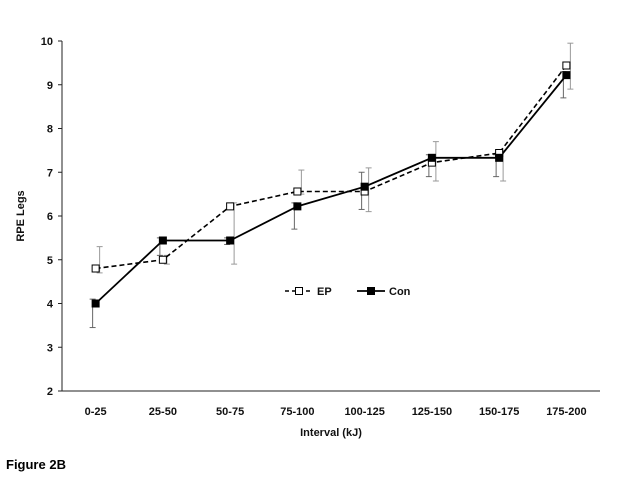  What do you see at coordinates (50, 86) in the screenshot?
I see `y-tick-label: 9` at bounding box center [50, 86].